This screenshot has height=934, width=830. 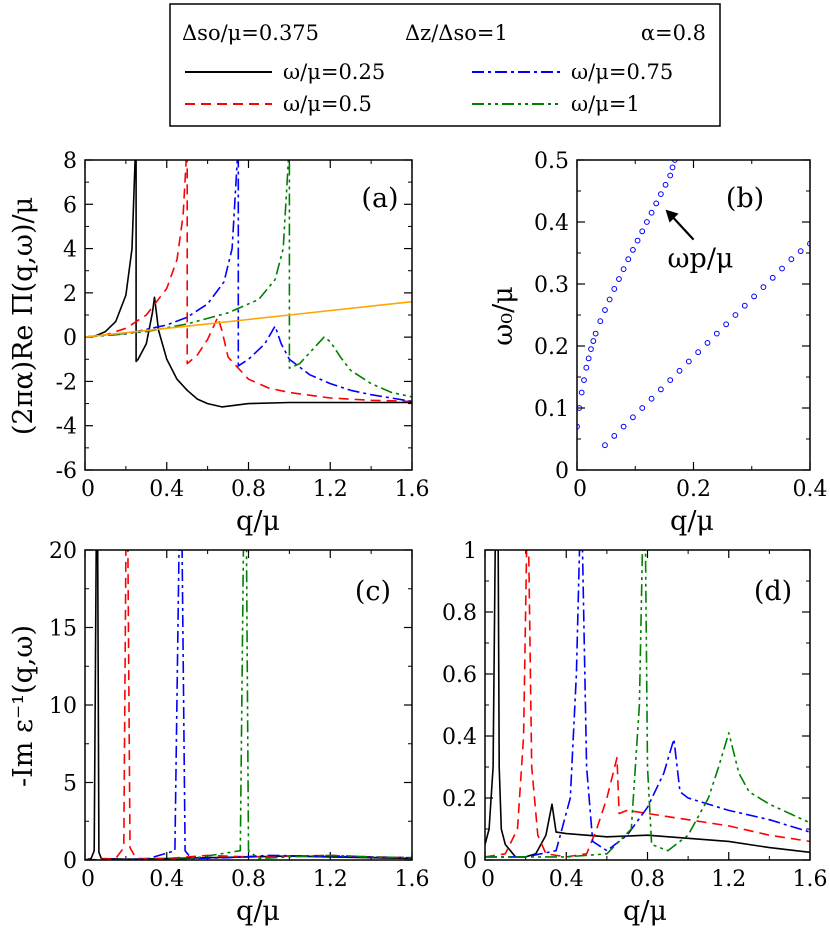 What do you see at coordinates (63, 706) in the screenshot?
I see `y-tick-label: 10` at bounding box center [63, 706].